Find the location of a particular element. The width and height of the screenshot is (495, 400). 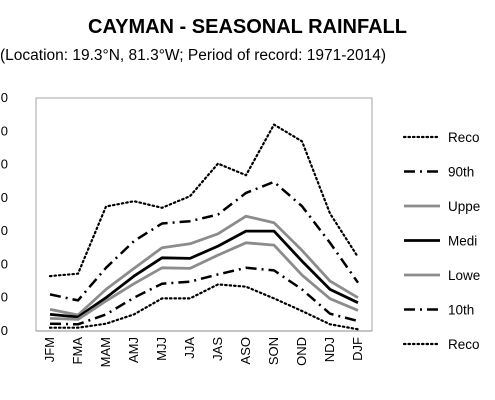

x-tick-label: JFM is located at coordinates (49, 349).